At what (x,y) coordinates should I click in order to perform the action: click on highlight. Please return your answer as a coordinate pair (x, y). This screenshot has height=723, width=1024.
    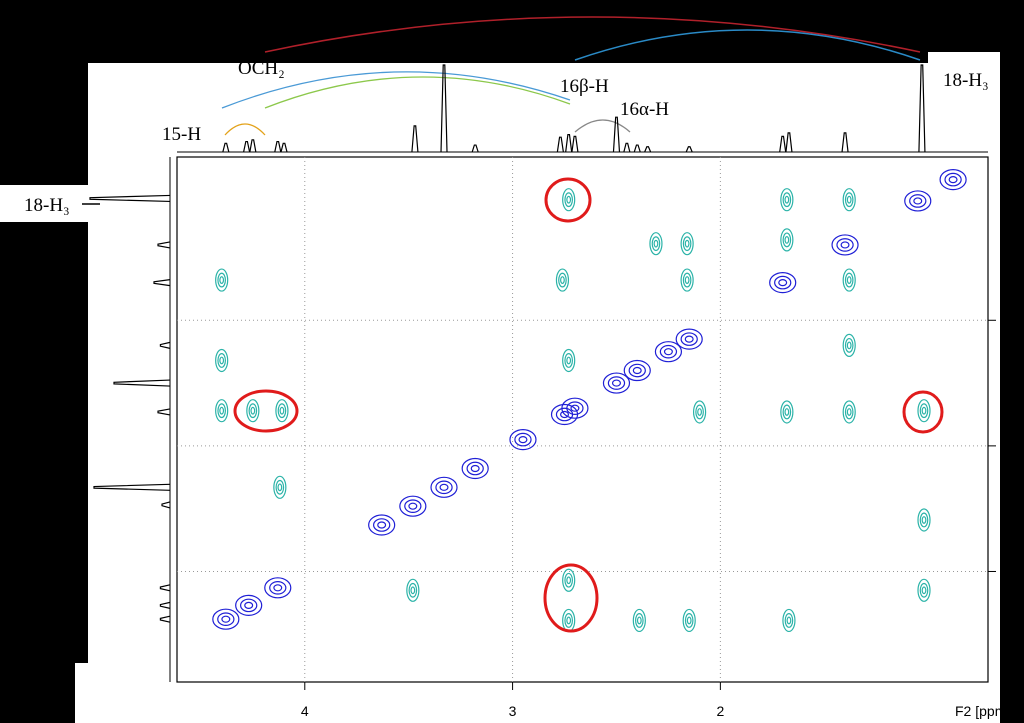
    Looking at the image, I should click on (923, 412).